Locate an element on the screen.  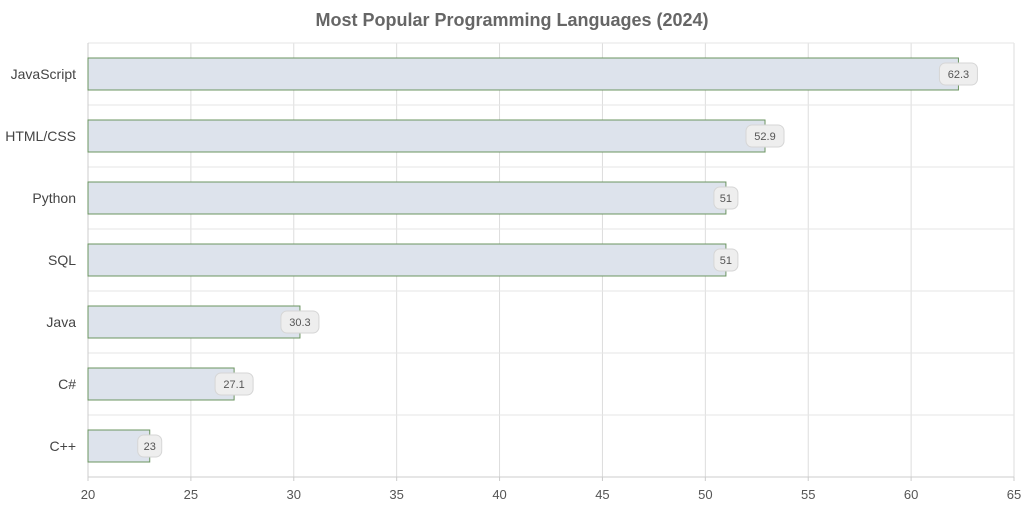
value-label: 62.3 is located at coordinates (958, 75).